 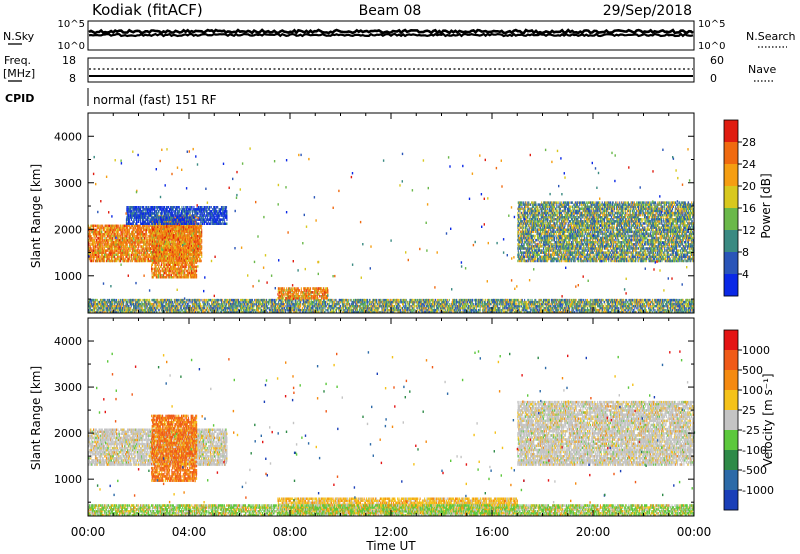 I want to click on velocity-ylabel: Slant Range [km], so click(x=36, y=418).